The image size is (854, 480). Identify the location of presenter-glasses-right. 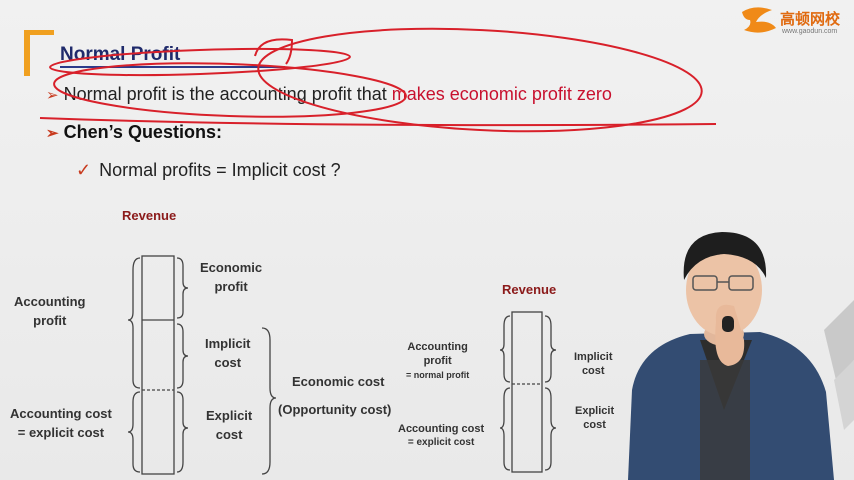
(741, 283).